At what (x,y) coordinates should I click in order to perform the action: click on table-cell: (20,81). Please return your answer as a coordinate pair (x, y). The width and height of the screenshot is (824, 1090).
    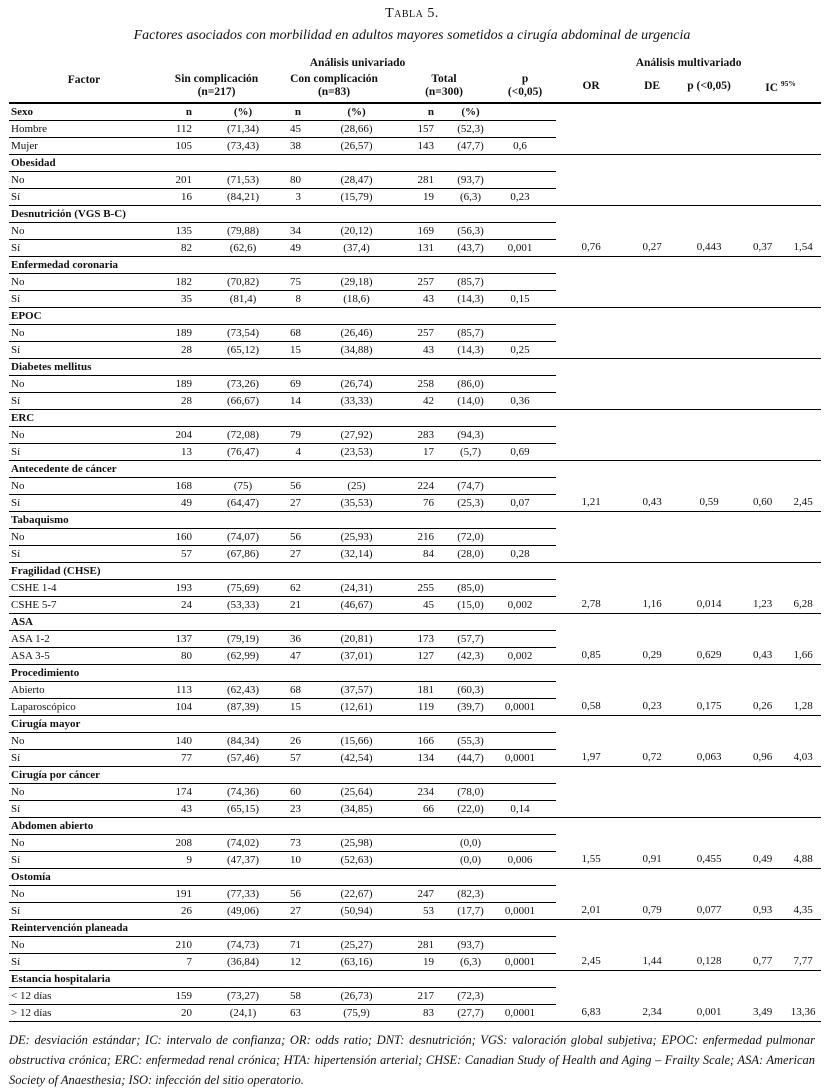
    Looking at the image, I should click on (356, 639).